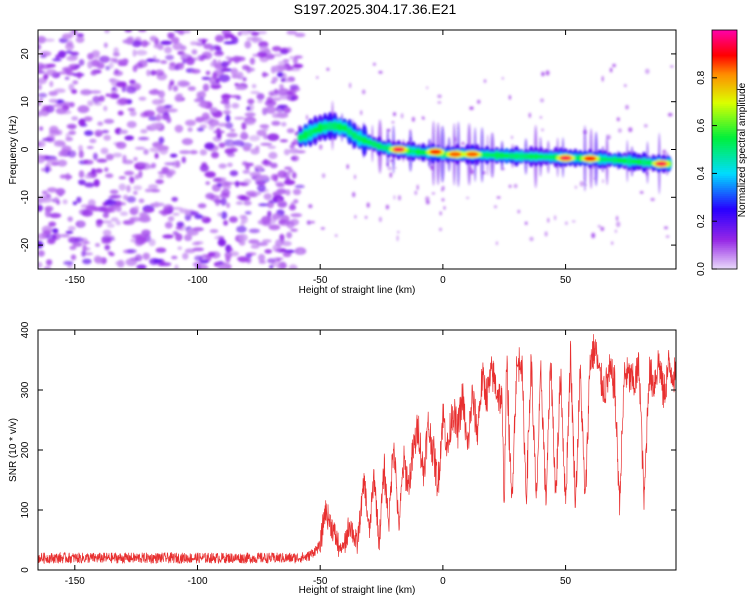  What do you see at coordinates (701, 269) in the screenshot?
I see `colorbar-tick-label: 0.0` at bounding box center [701, 269].